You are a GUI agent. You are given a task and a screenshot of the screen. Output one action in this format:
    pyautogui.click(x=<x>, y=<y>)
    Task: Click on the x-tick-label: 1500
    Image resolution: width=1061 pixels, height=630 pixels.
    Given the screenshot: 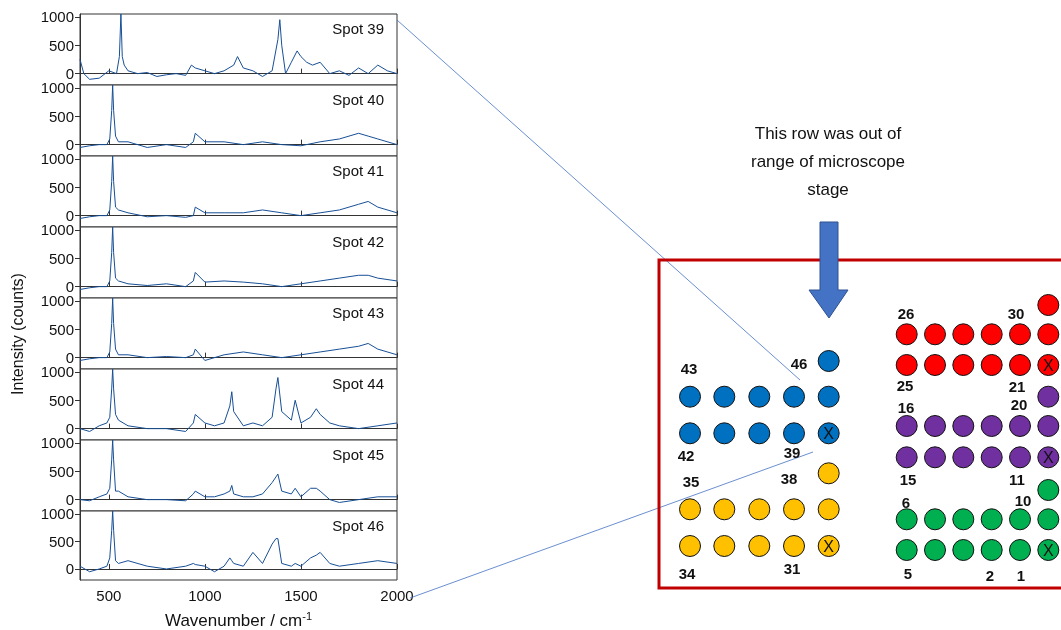 What is the action you would take?
    pyautogui.click(x=301, y=595)
    